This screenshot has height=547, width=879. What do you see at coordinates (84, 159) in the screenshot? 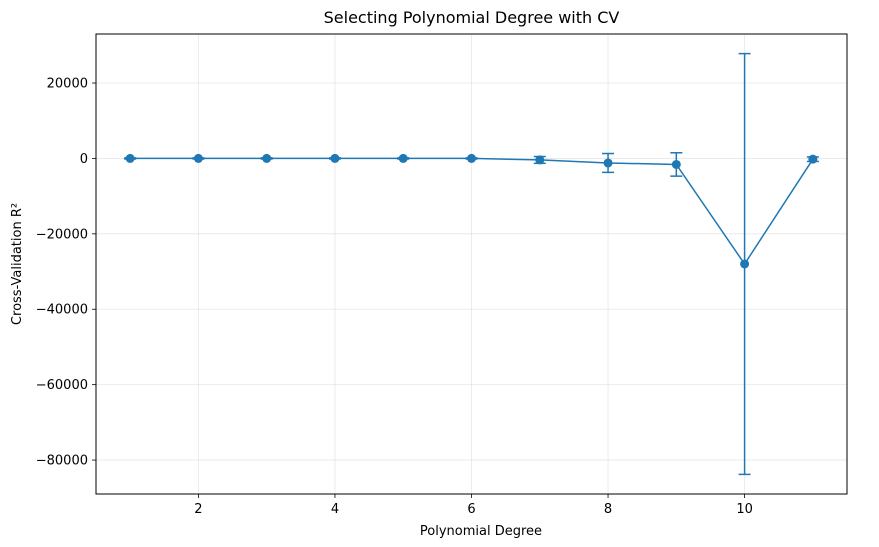
I see `y-tick-label: 0` at bounding box center [84, 159].